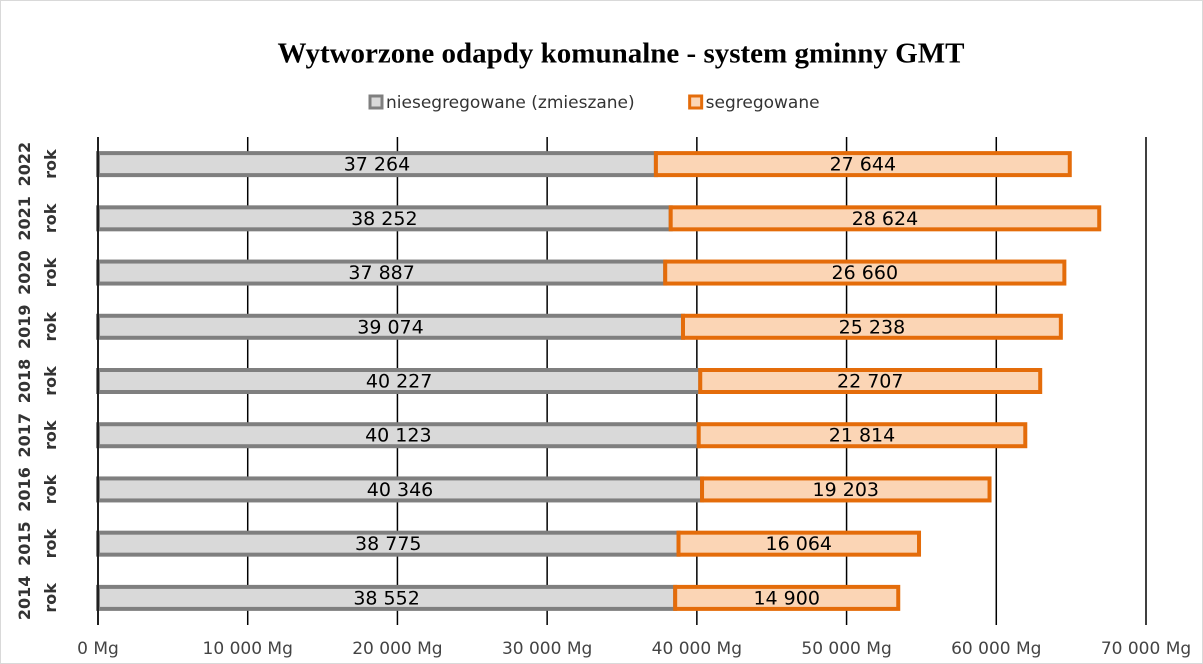  What do you see at coordinates (37, 327) in the screenshot?
I see `y-tick-label: 2019 rok` at bounding box center [37, 327].